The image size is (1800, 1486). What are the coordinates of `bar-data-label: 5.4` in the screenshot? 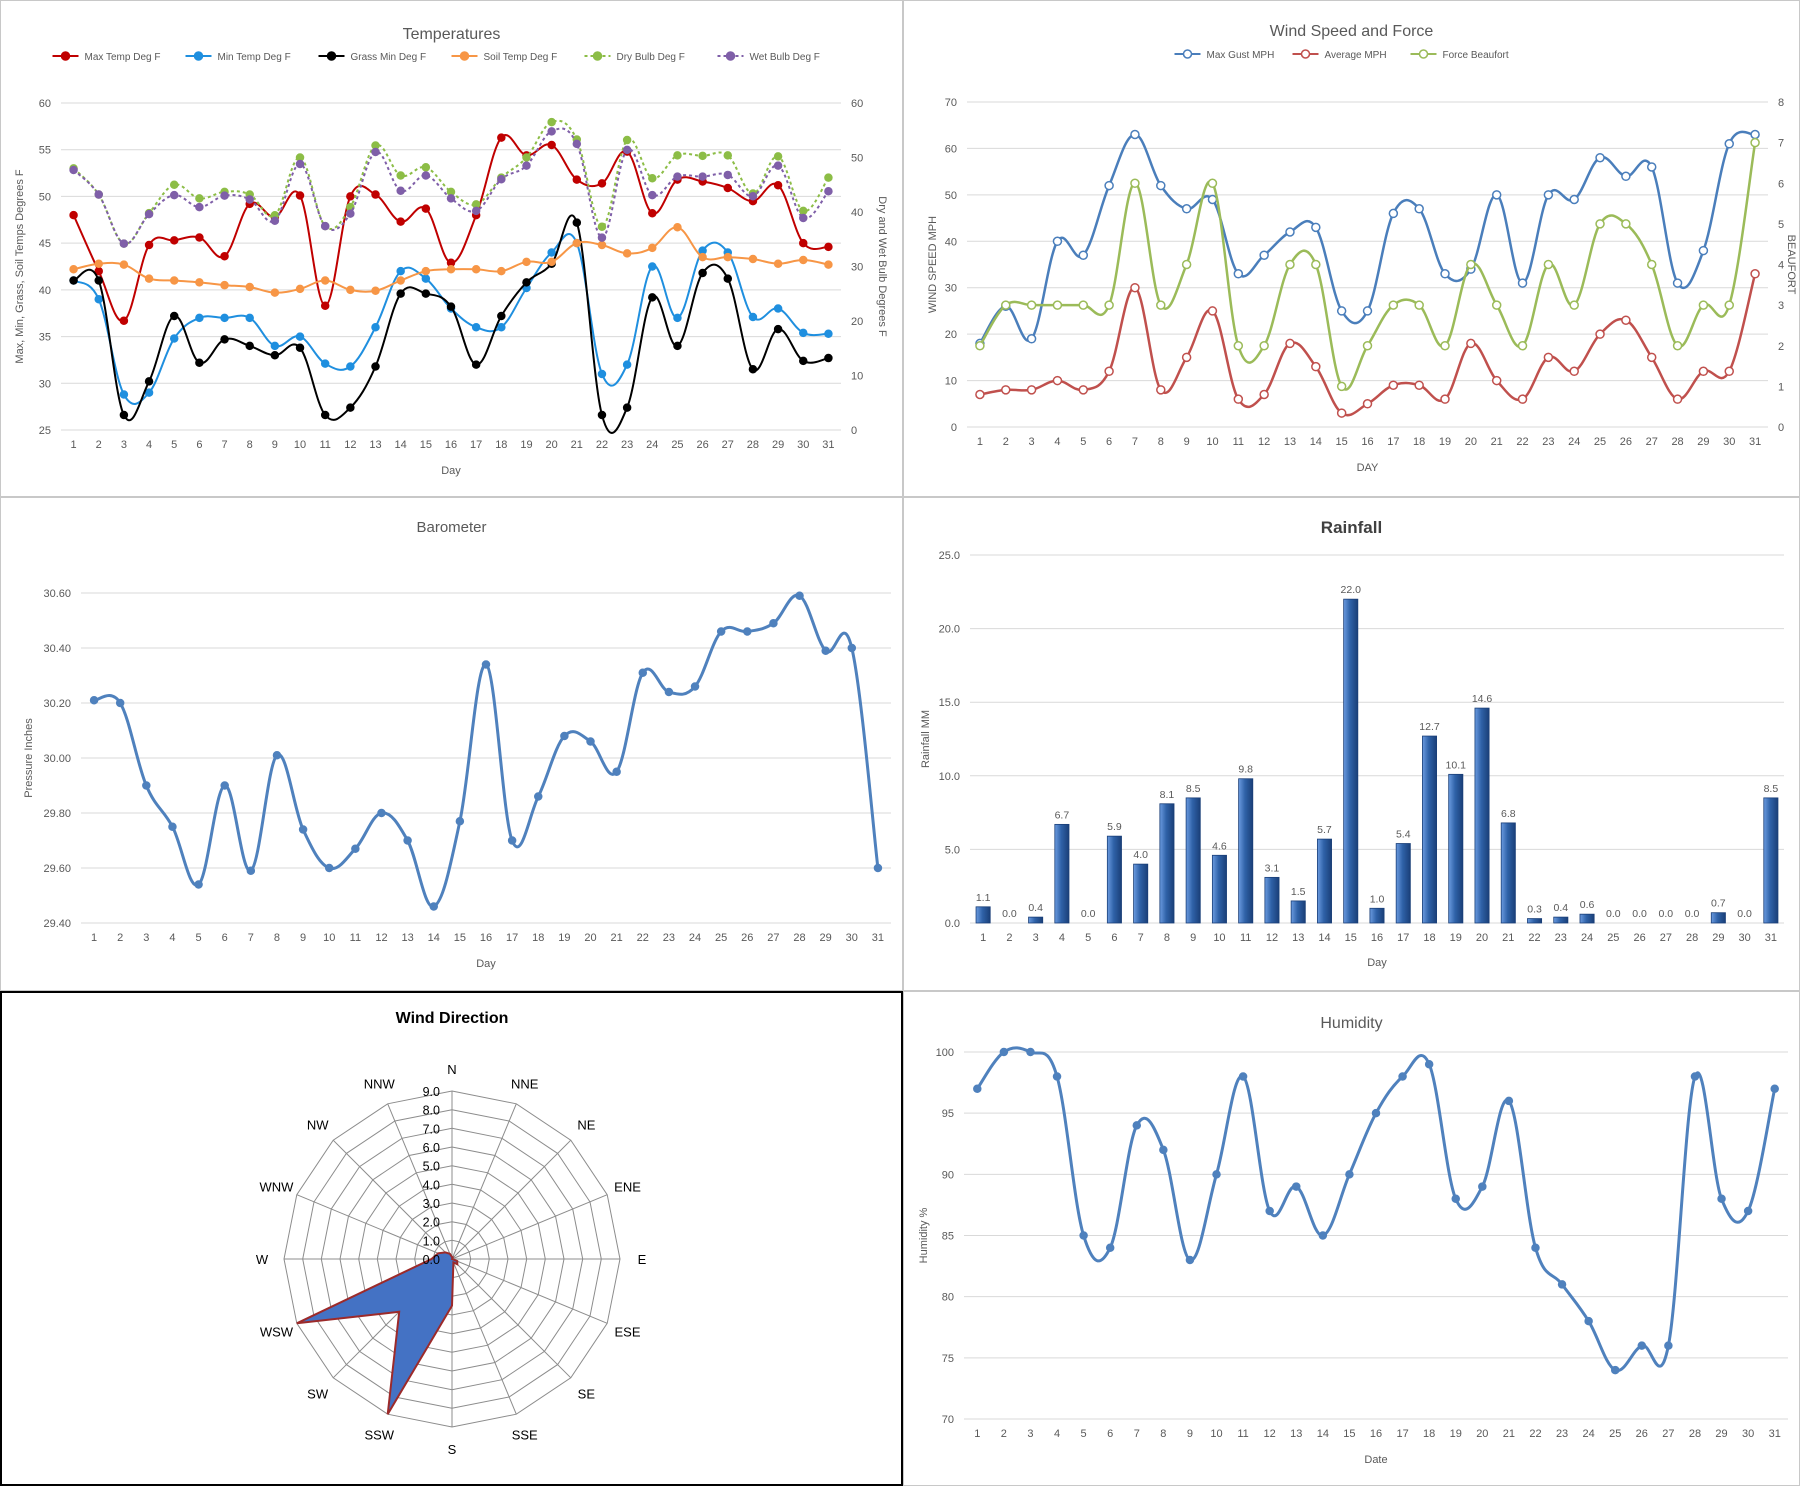 It's located at (1403, 835).